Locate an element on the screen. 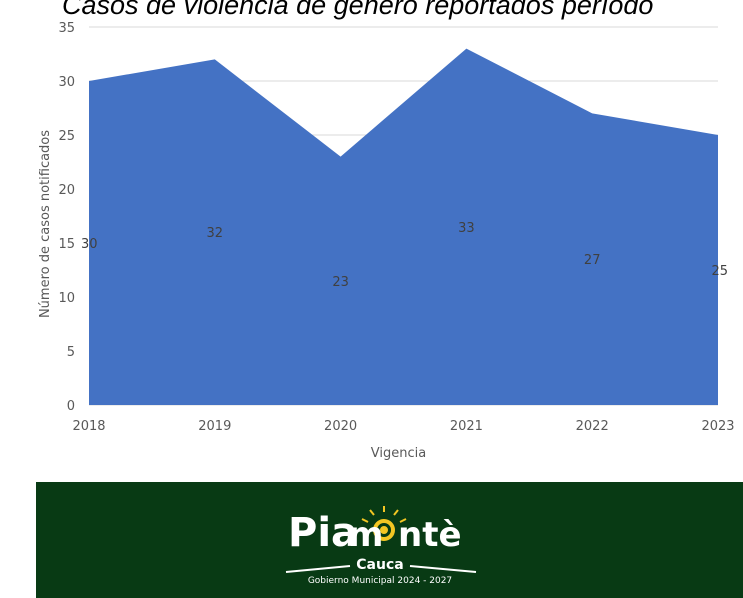 The height and width of the screenshot is (598, 743). data-label: 23 is located at coordinates (340, 282).